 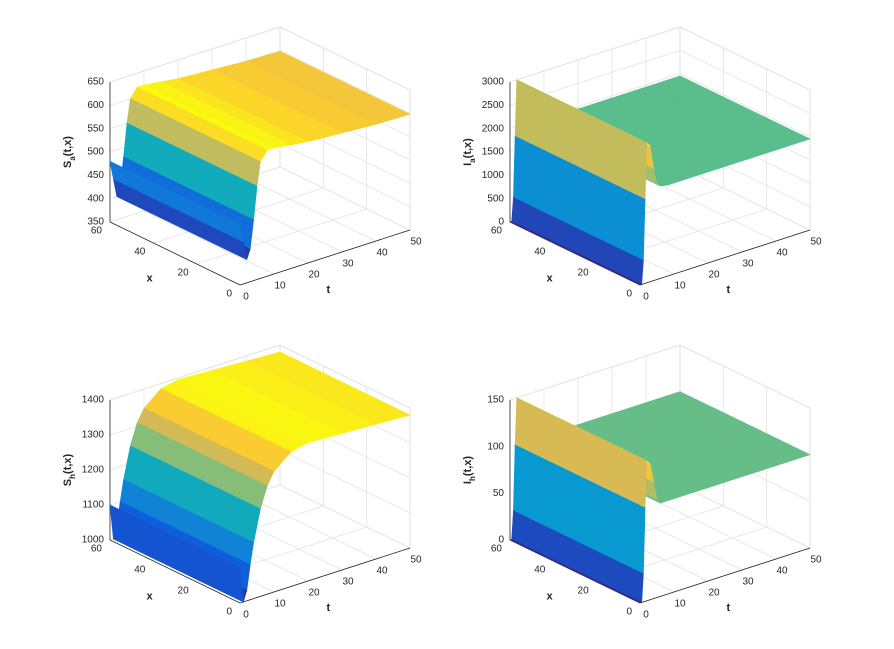 What do you see at coordinates (72, 476) in the screenshot?
I see `z-axis-label-part: h` at bounding box center [72, 476].